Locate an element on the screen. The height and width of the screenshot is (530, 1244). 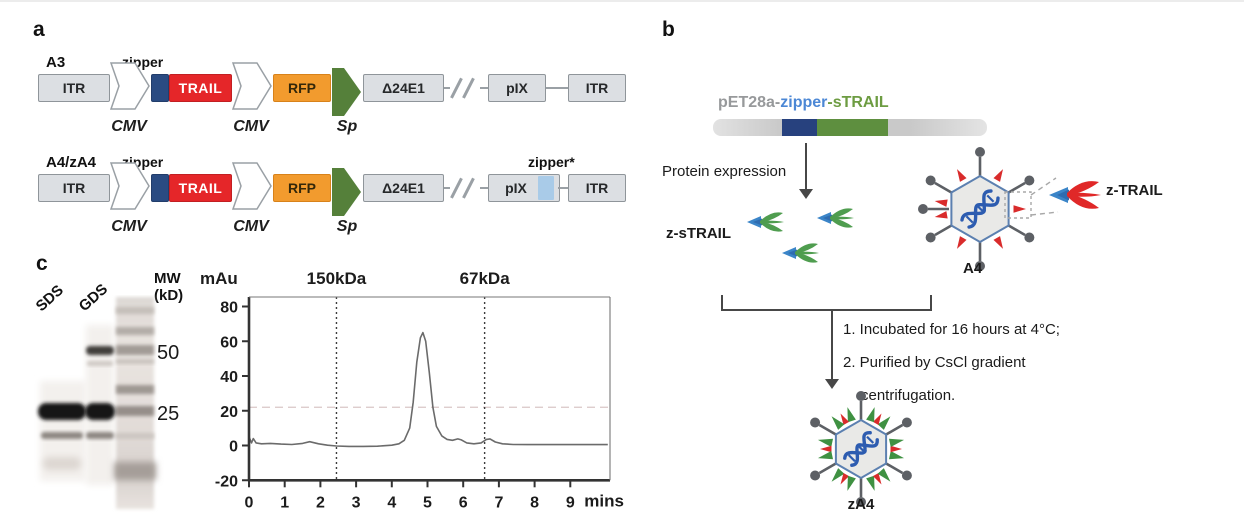
kd-text: (kD) is located at coordinates (169, 295).